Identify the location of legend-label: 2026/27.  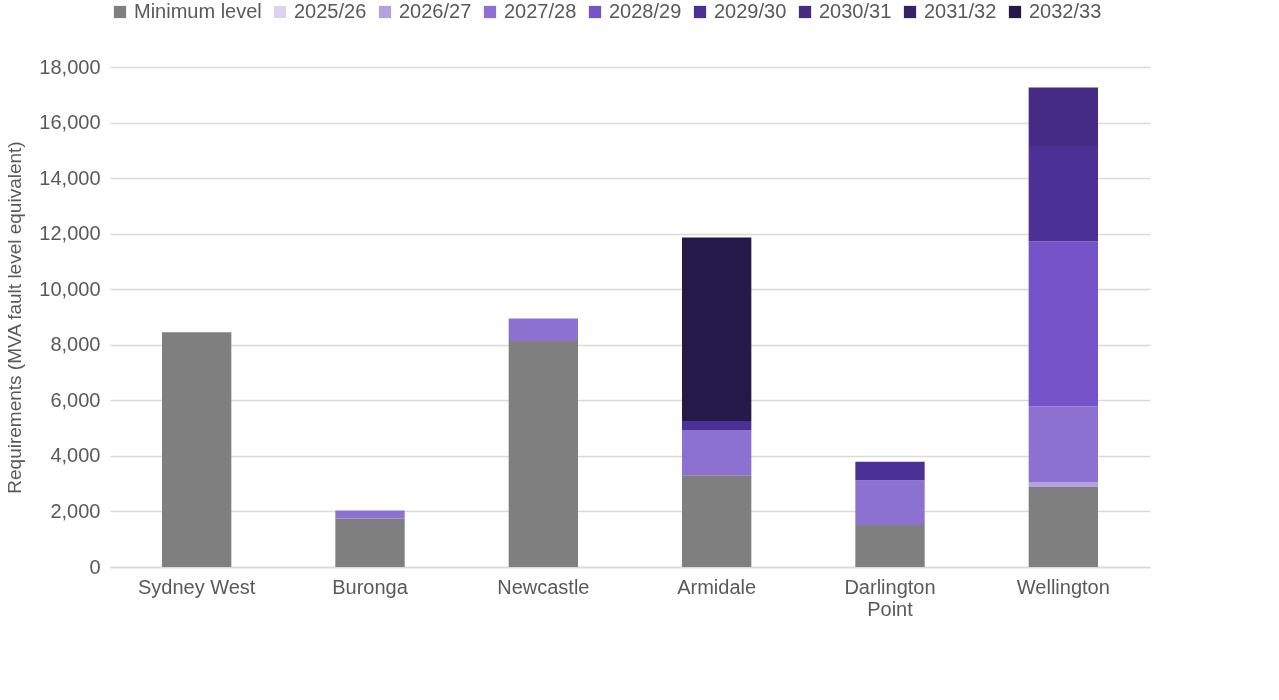
(435, 11).